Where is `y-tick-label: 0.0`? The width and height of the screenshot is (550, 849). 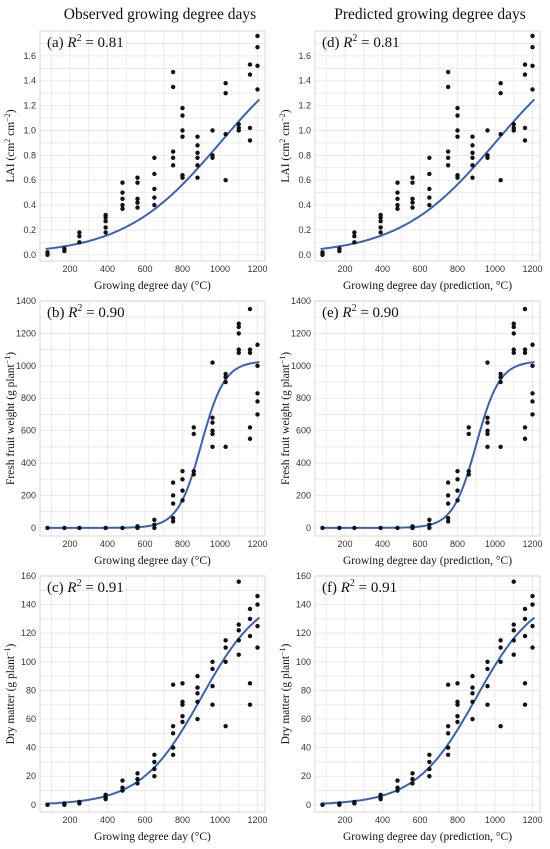
y-tick-label: 0.0 is located at coordinates (304, 255).